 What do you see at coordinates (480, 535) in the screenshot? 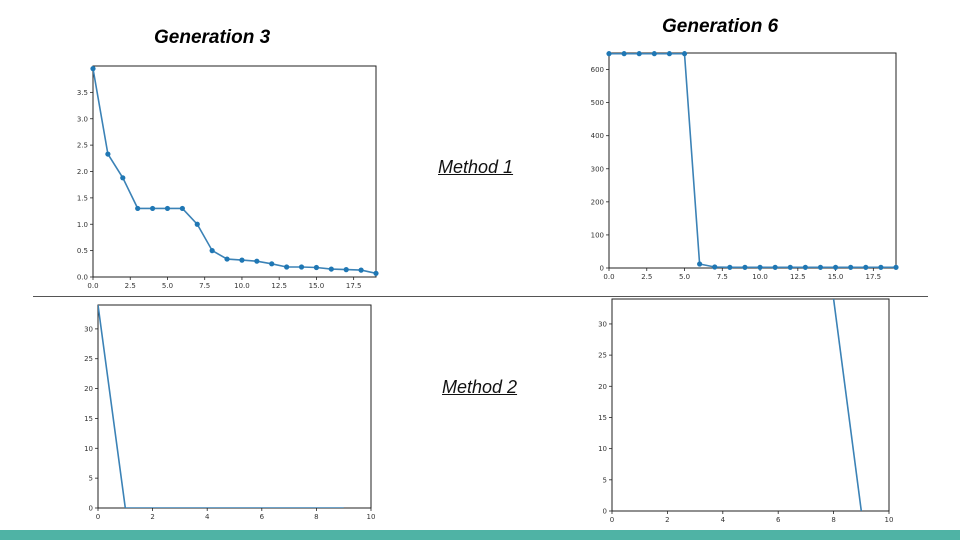
I see `footer-accent-bar` at bounding box center [480, 535].